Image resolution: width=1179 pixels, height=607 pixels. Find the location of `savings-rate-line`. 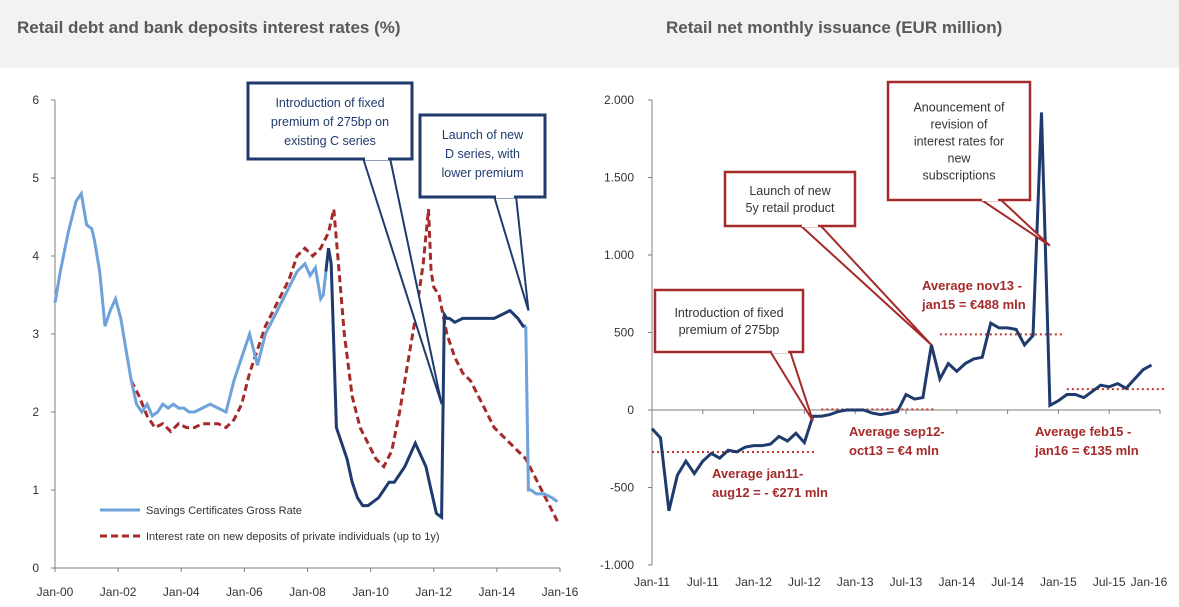

savings-rate-line is located at coordinates (190, 304).